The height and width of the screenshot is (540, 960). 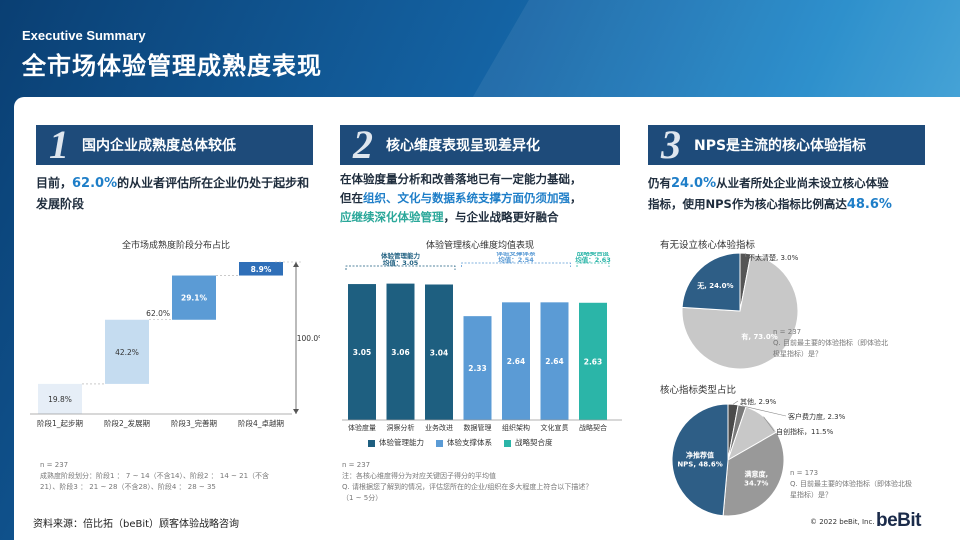 What do you see at coordinates (261, 269) in the screenshot?
I see `waterfall-value-label: 8.9%` at bounding box center [261, 269].